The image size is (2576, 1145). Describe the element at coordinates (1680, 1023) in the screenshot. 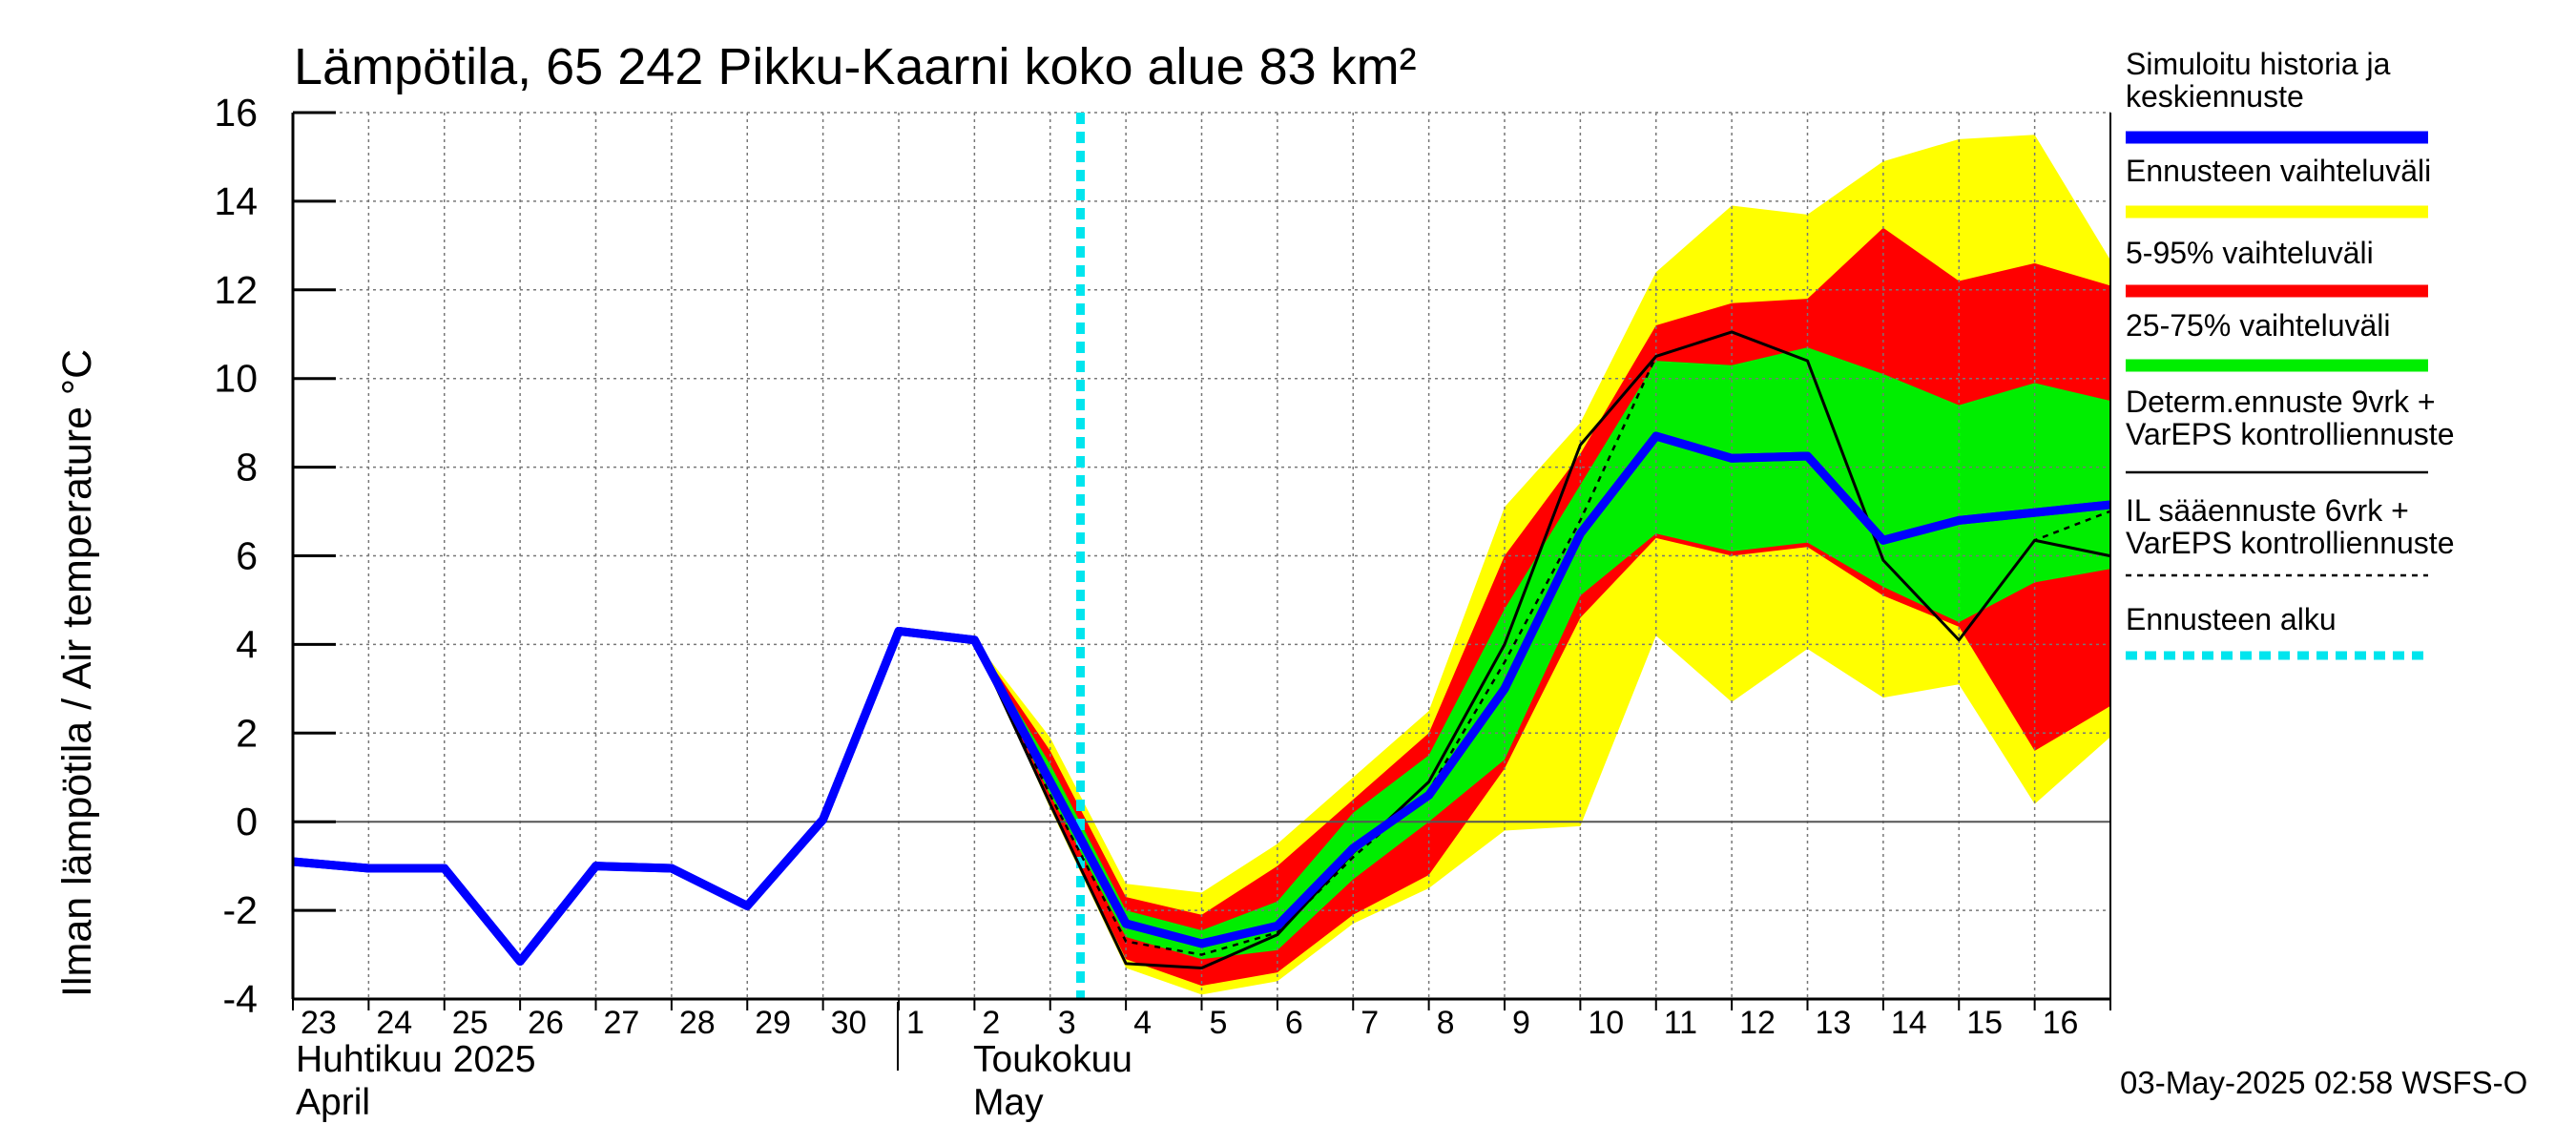

I see `x-tick-label-18: 11` at that location.